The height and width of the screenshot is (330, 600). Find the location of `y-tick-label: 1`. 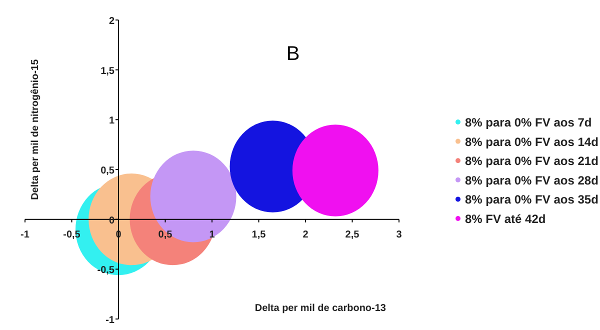

y-tick-label: 1 is located at coordinates (111, 121).